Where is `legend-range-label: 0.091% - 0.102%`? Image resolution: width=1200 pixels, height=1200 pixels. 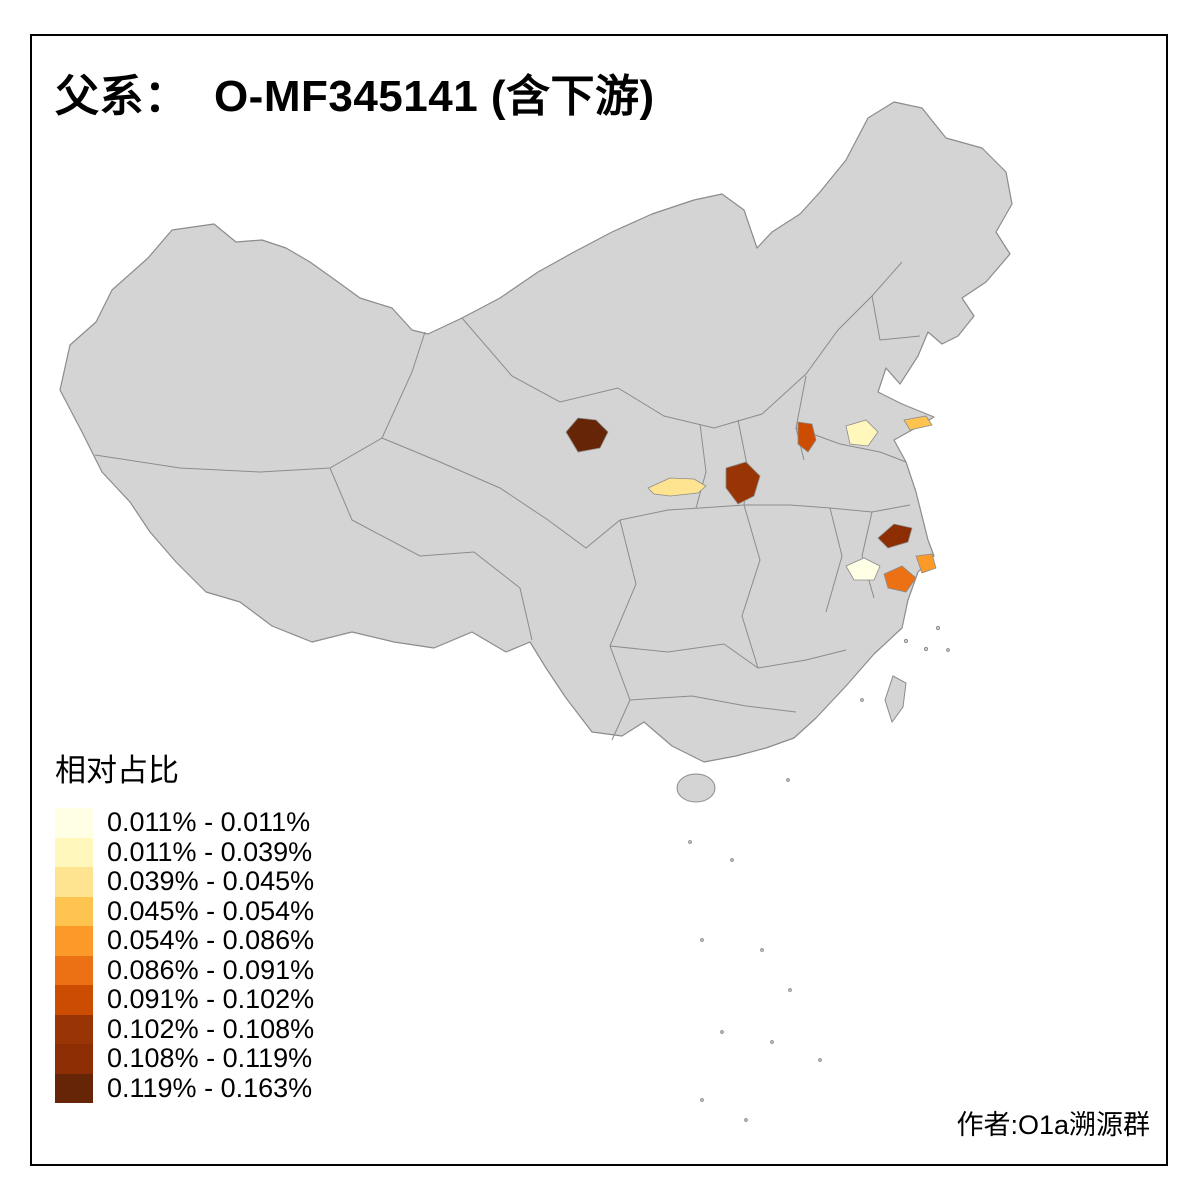
legend-range-label: 0.091% - 0.102% is located at coordinates (211, 999).